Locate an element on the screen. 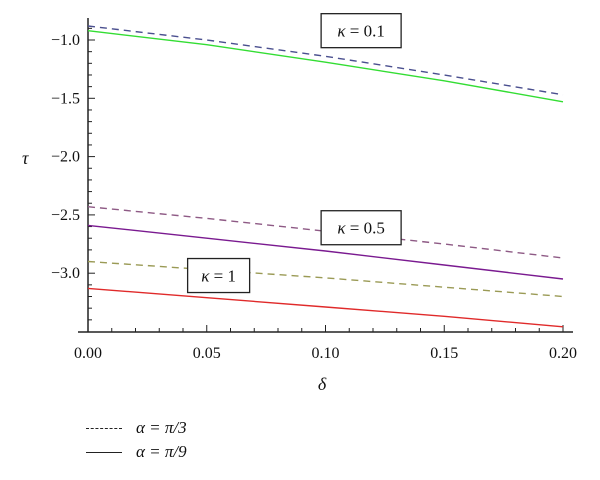 Image resolution: width=600 pixels, height=480 pixels. legend-item-solid: α = π/9 is located at coordinates (136, 452).